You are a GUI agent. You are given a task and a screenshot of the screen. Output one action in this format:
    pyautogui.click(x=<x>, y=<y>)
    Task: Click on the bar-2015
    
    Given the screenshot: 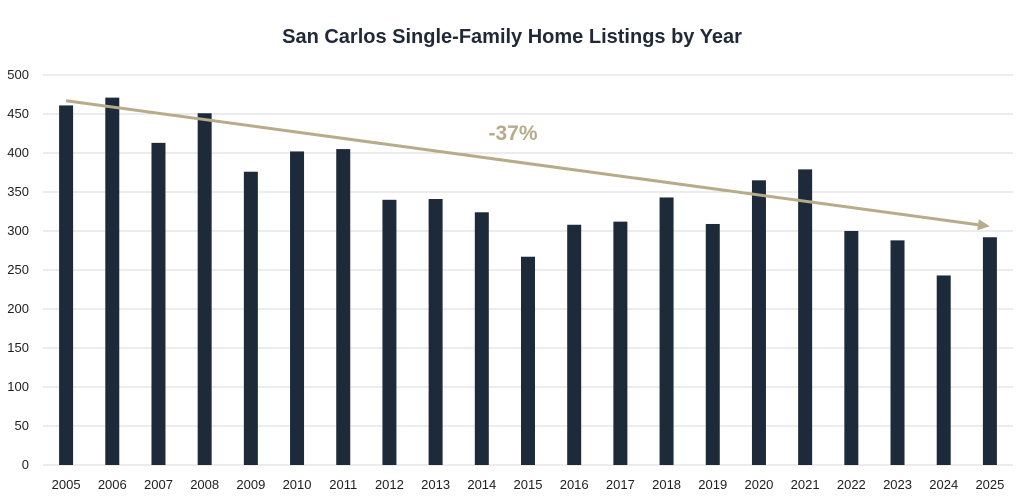 What is the action you would take?
    pyautogui.click(x=528, y=360)
    